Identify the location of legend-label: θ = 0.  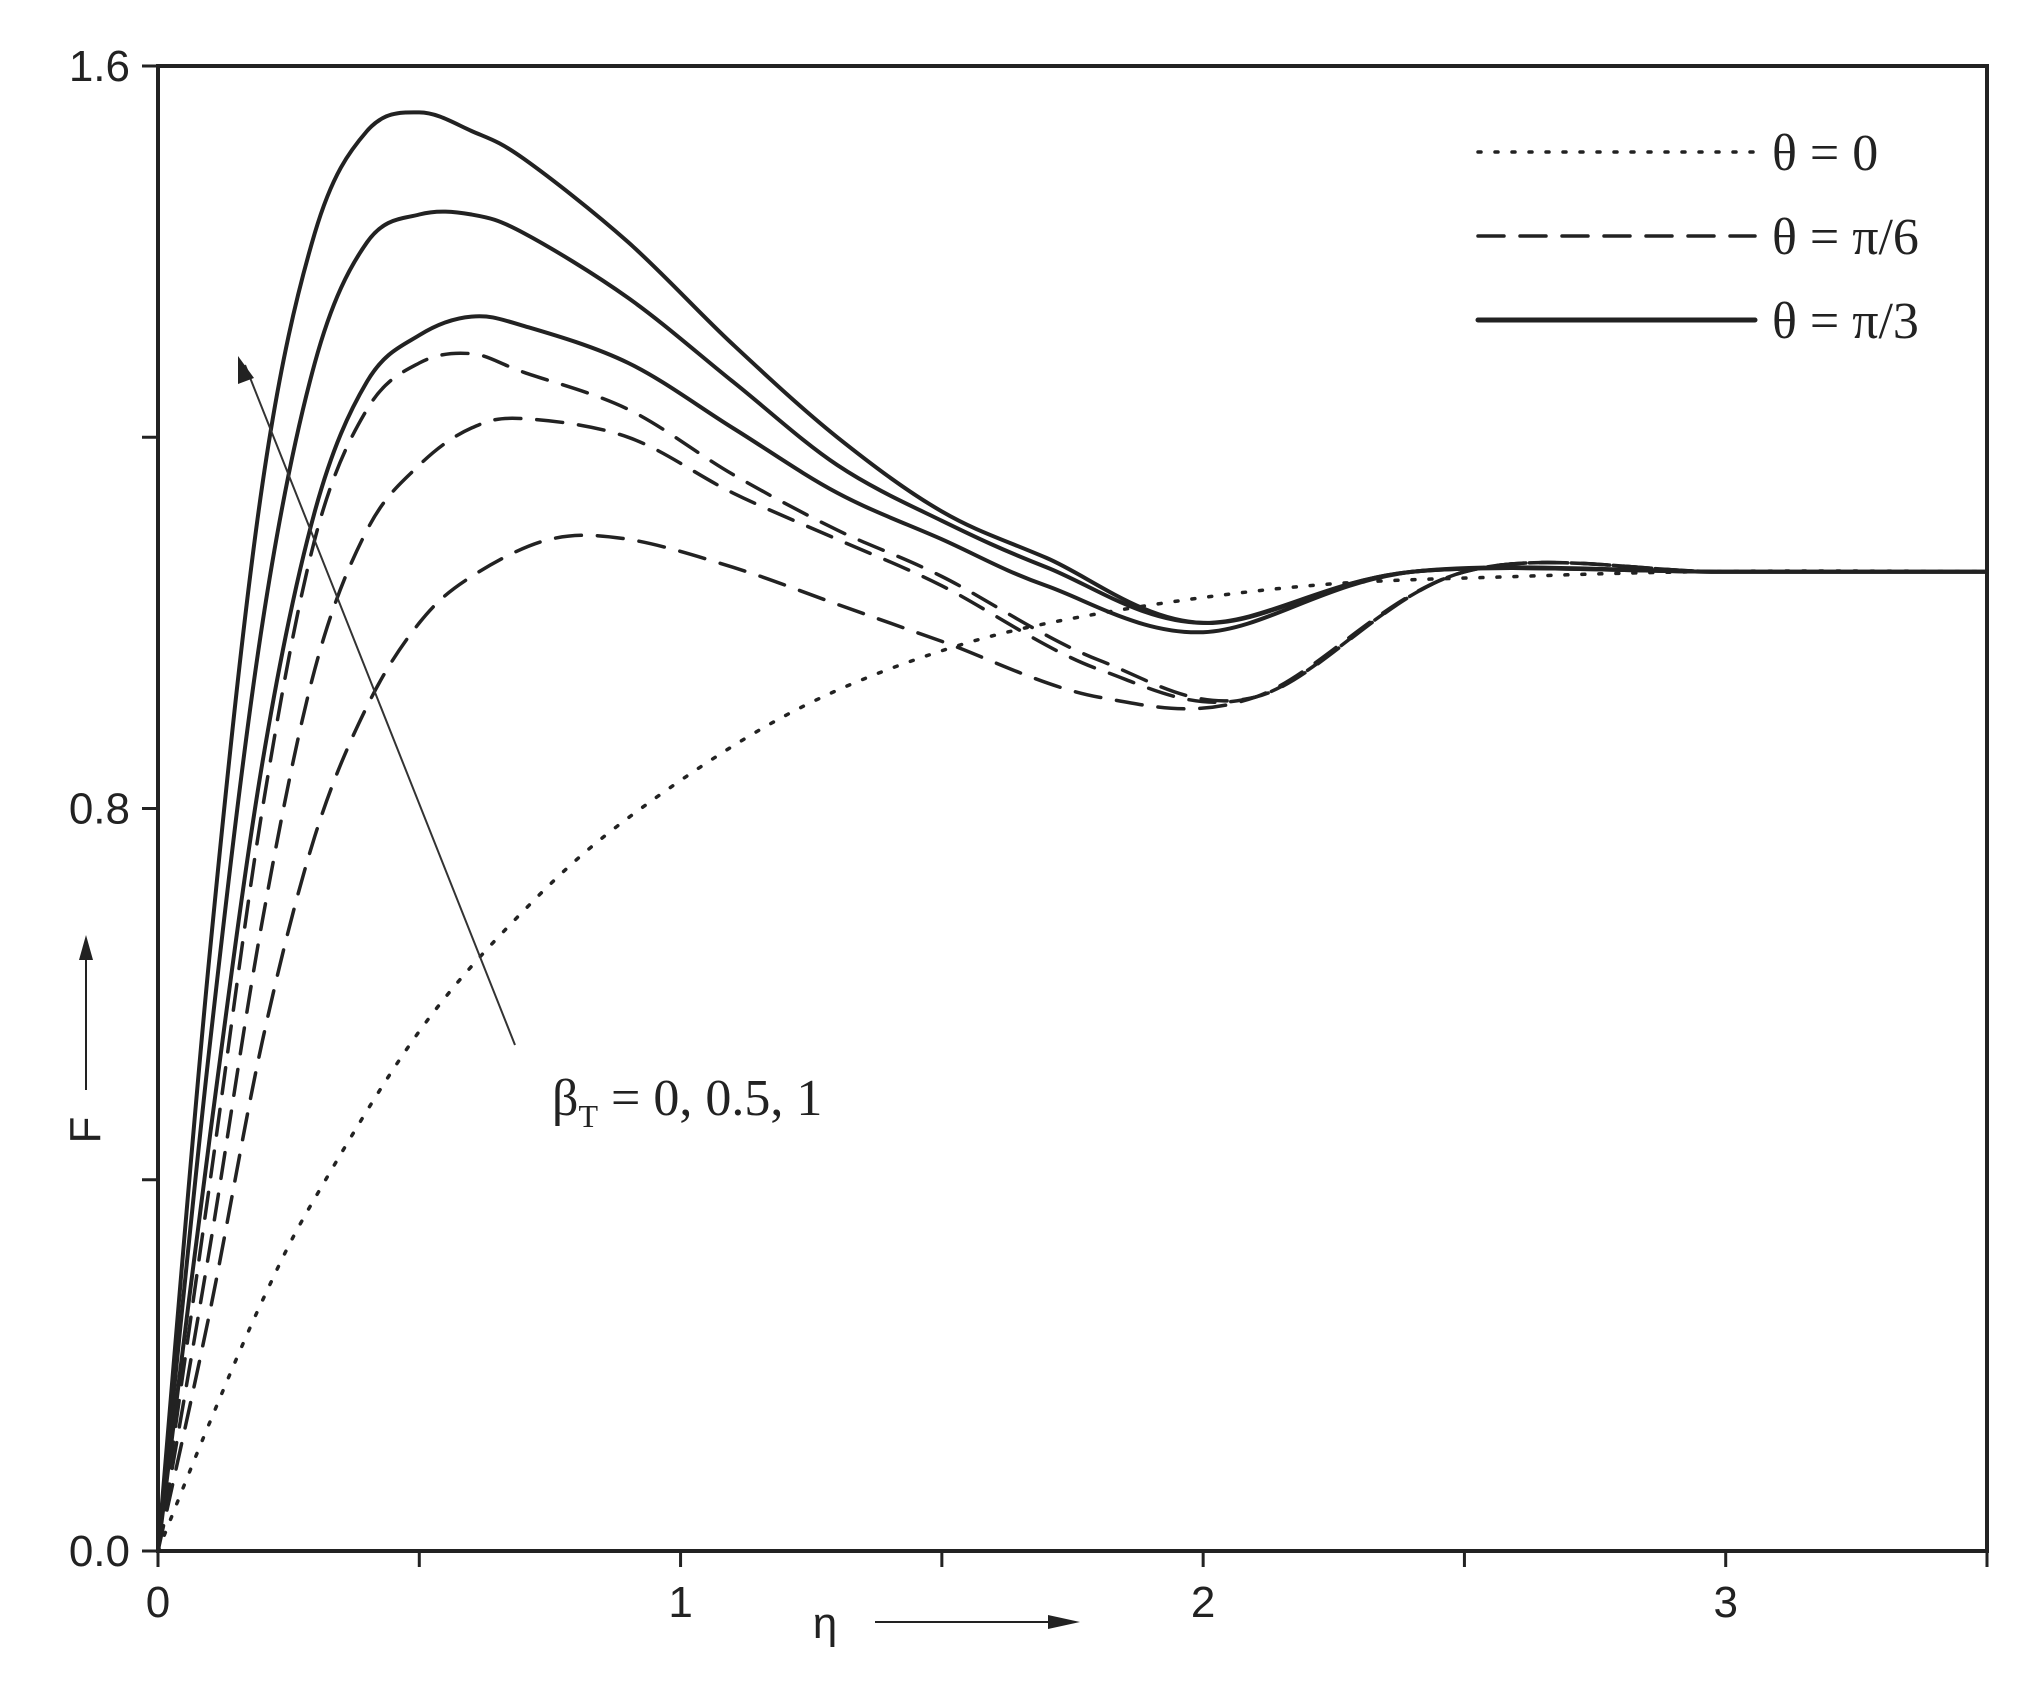
(1825, 153).